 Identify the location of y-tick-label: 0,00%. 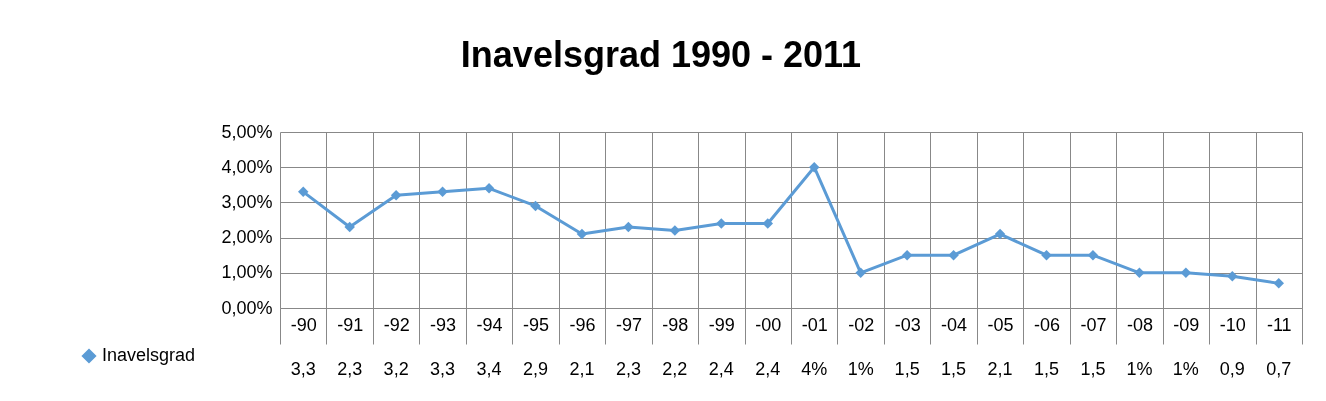
(247, 307).